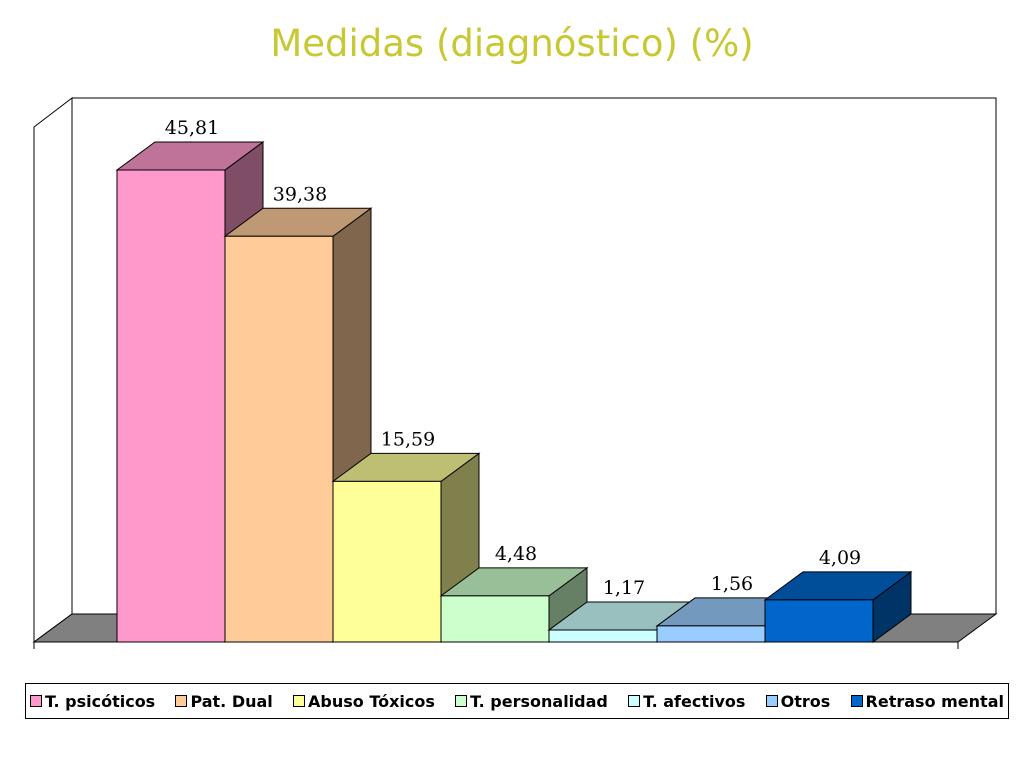 The image size is (1024, 768). Describe the element at coordinates (732, 584) in the screenshot. I see `data-label-6: 1,56` at that location.